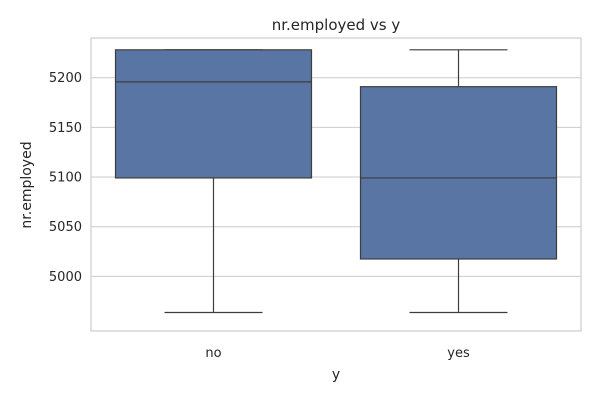 This screenshot has width=600, height=400. Describe the element at coordinates (65, 78) in the screenshot. I see `y-tick-label: 5200` at that location.